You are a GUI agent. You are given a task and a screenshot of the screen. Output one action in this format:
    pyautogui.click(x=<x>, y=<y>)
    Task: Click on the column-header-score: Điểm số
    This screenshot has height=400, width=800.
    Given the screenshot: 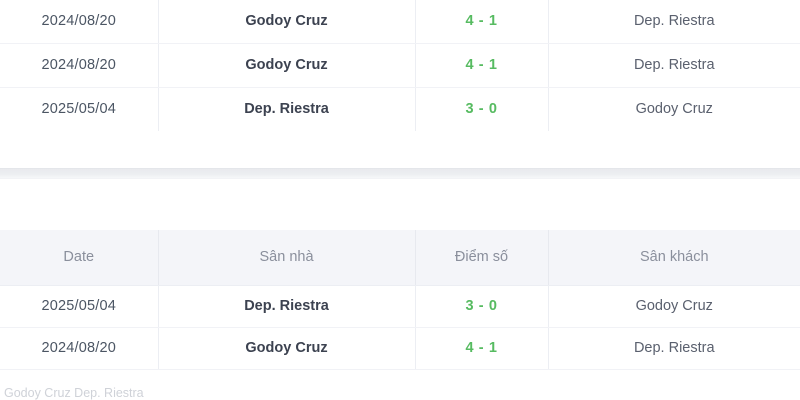 What is the action you would take?
    pyautogui.click(x=482, y=258)
    